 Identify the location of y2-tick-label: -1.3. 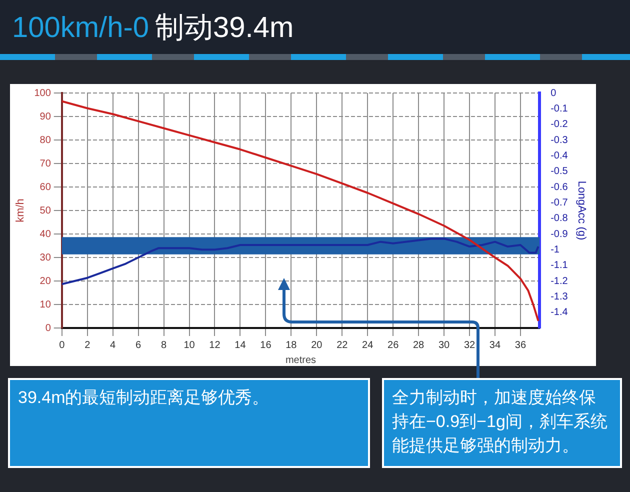
(559, 296).